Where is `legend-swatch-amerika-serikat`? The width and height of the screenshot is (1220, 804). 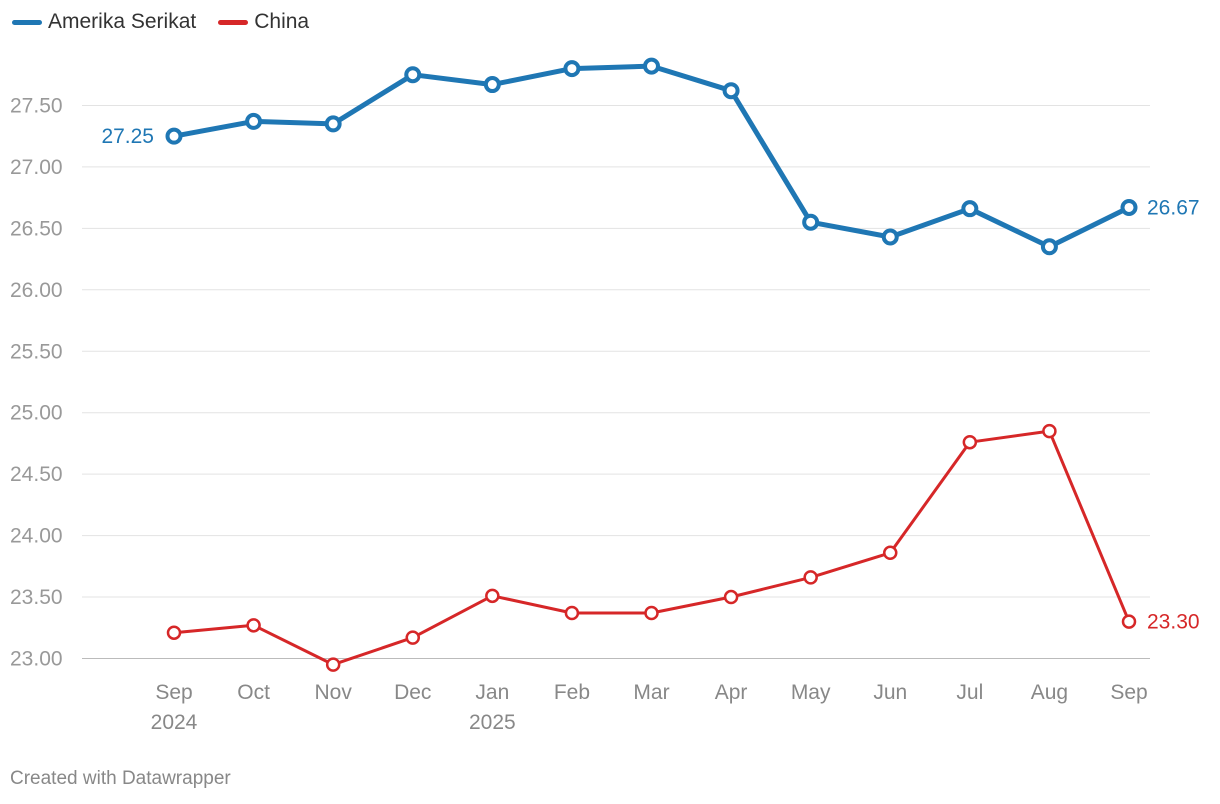 legend-swatch-amerika-serikat is located at coordinates (27, 22).